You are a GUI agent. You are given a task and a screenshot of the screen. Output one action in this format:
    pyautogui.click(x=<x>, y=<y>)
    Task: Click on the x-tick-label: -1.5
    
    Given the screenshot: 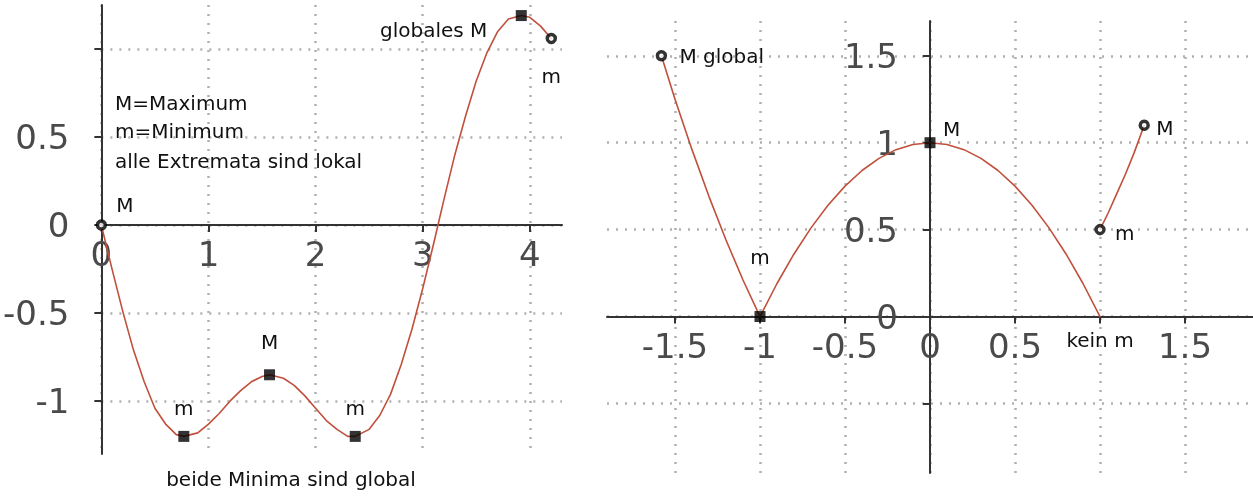 What is the action you would take?
    pyautogui.click(x=675, y=345)
    